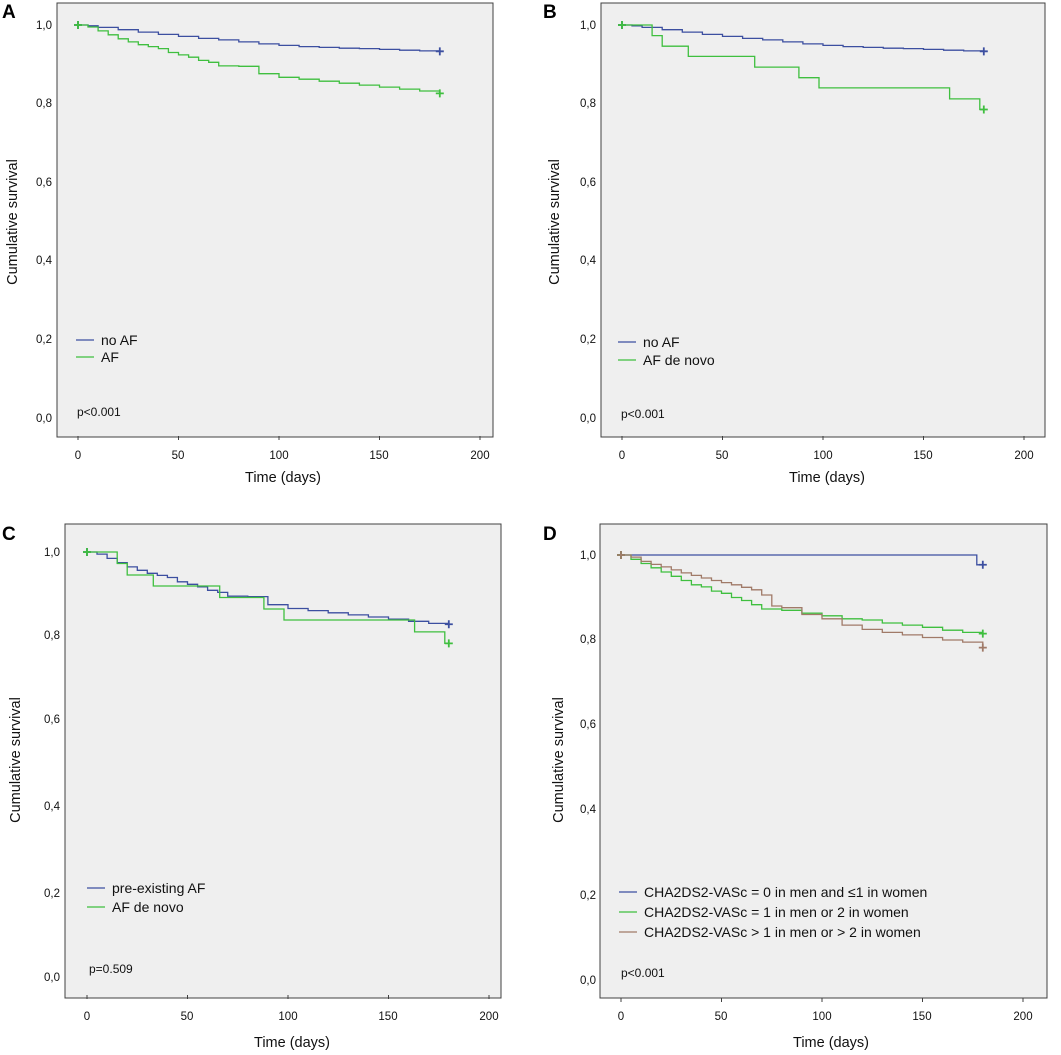  What do you see at coordinates (146, 897) in the screenshot?
I see `legend-c: pre-existing AF AF de novo` at bounding box center [146, 897].